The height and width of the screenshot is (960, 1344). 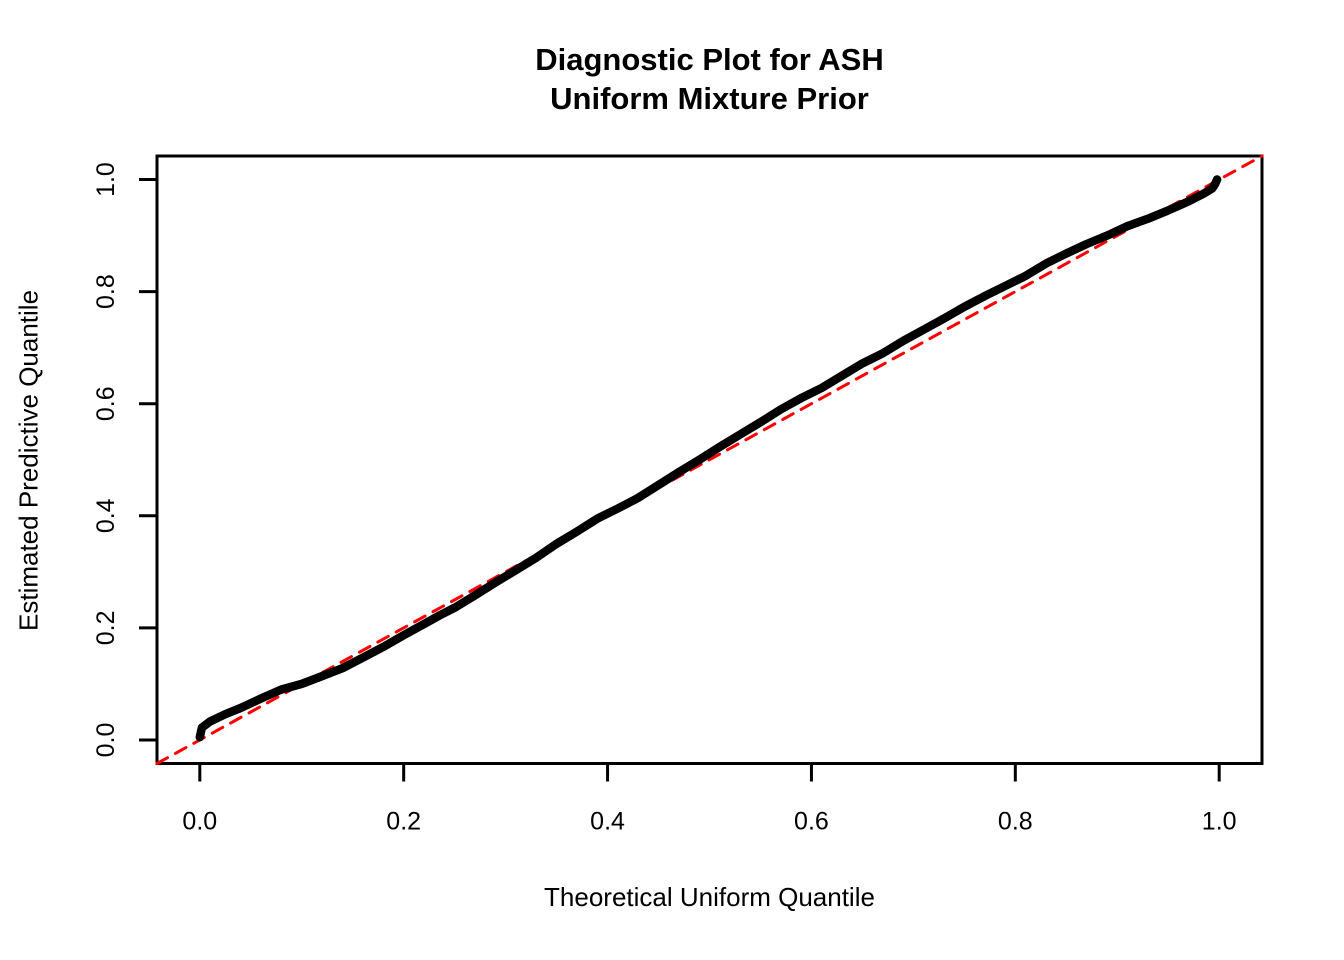 What do you see at coordinates (106, 291) in the screenshot?
I see `y-axis-tick-label: 0.8` at bounding box center [106, 291].